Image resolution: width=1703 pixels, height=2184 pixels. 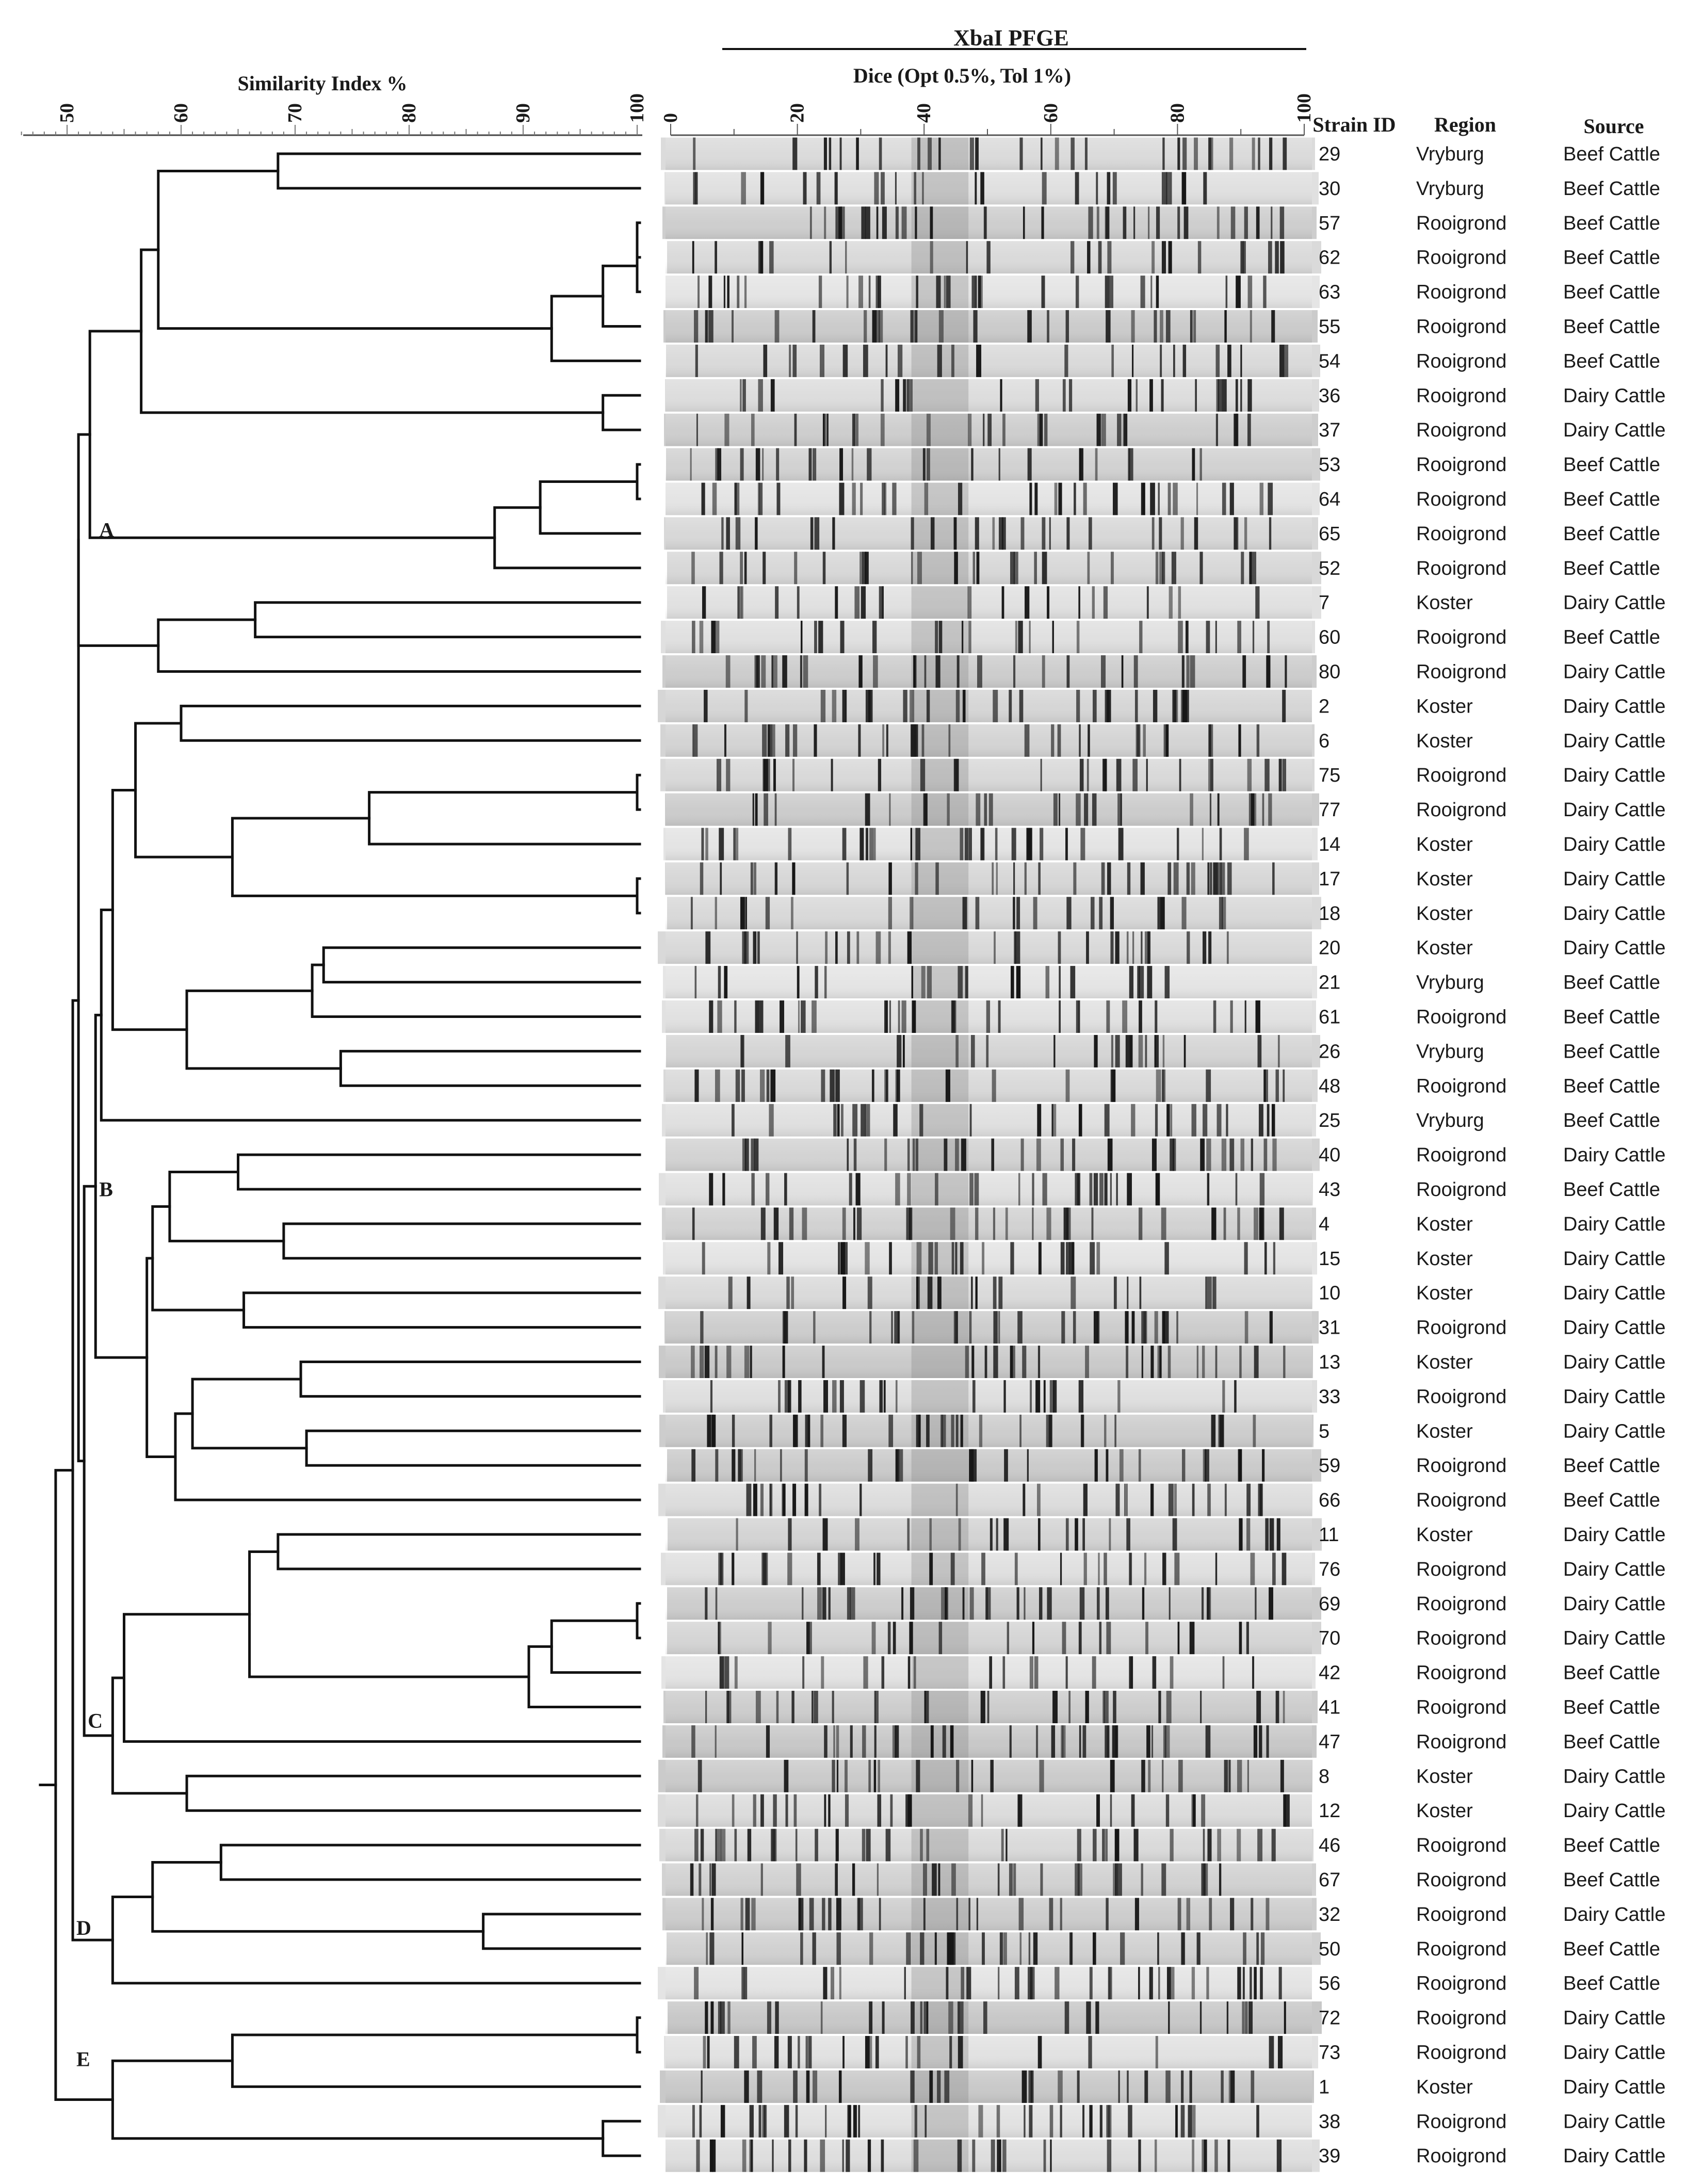 I want to click on strain-region: Rooigrond, so click(x=1461, y=1880).